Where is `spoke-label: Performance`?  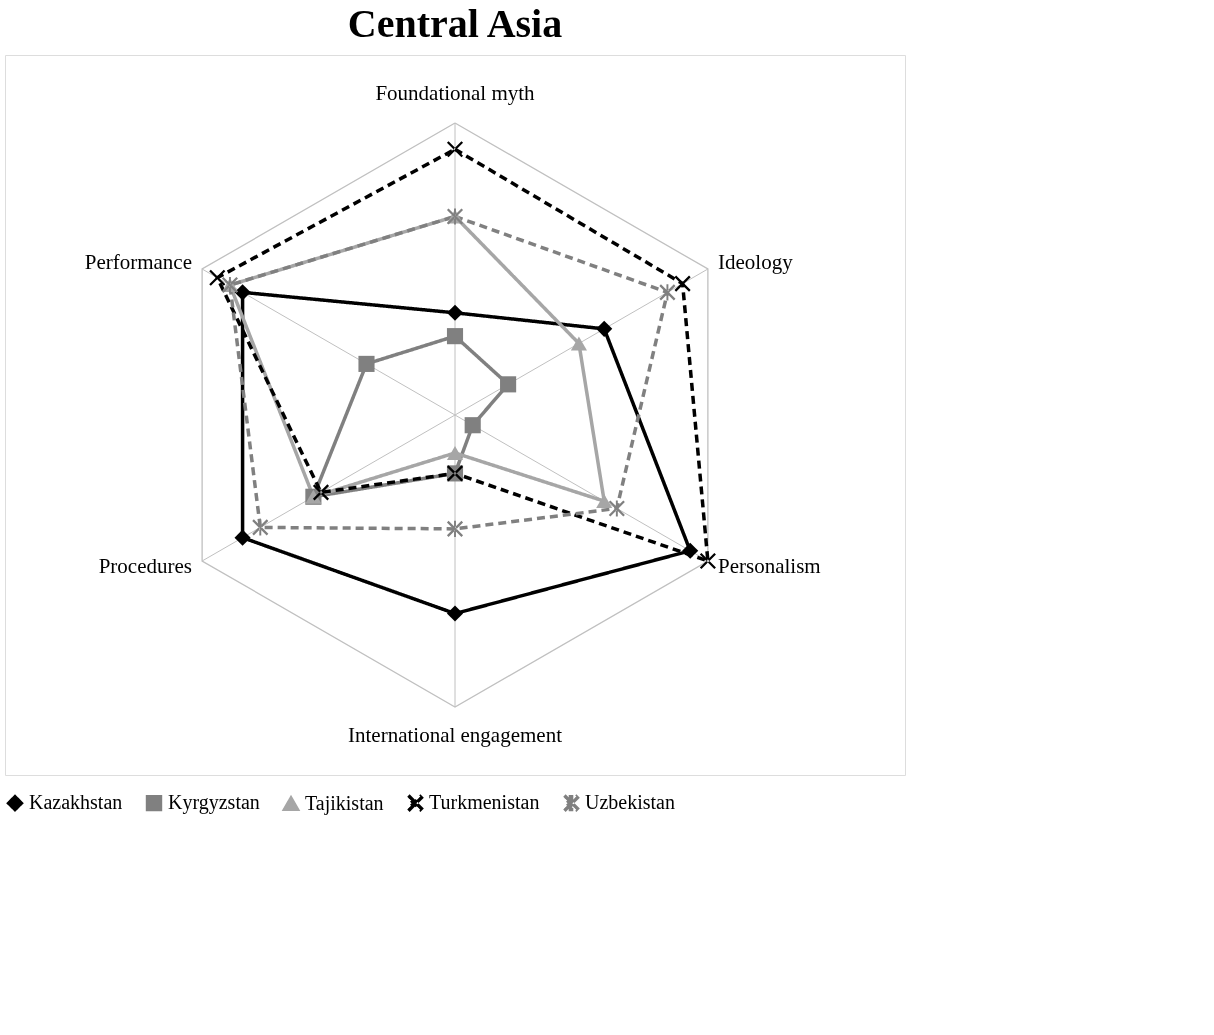 spoke-label: Performance is located at coordinates (138, 262).